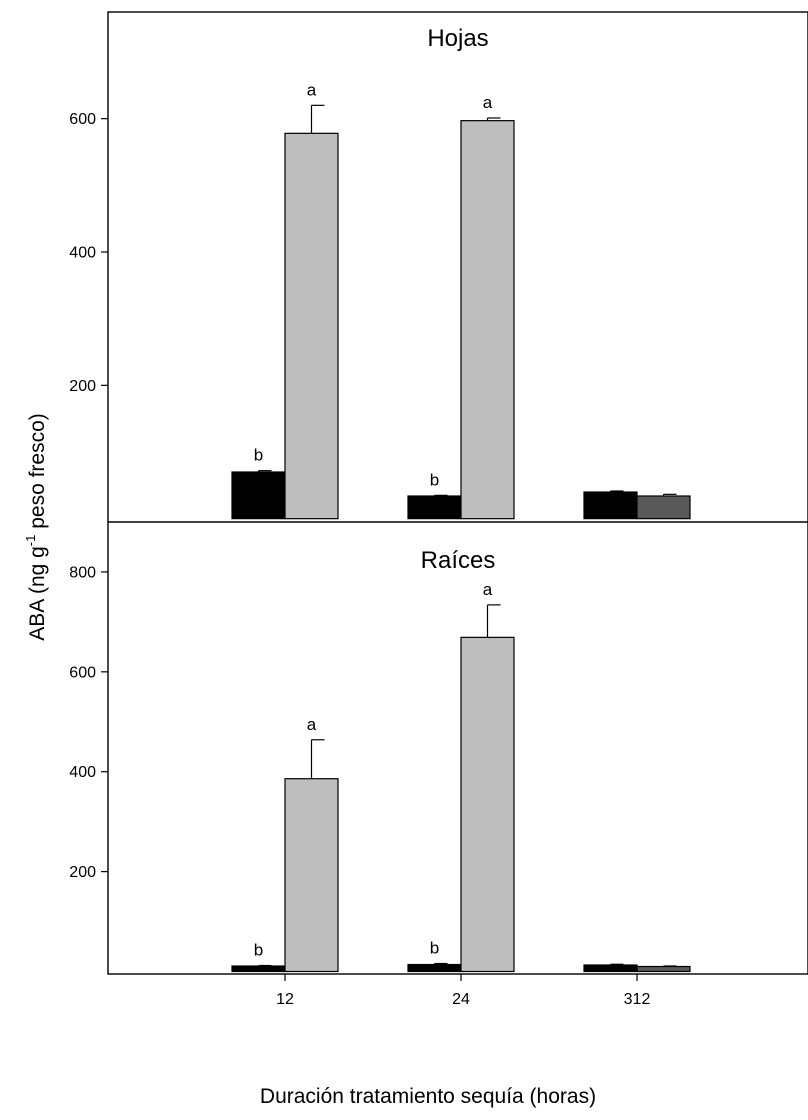 The width and height of the screenshot is (808, 1120). Describe the element at coordinates (36, 527) in the screenshot. I see `y-axis-label: ABA (ng g-1 peso fresco)` at that location.